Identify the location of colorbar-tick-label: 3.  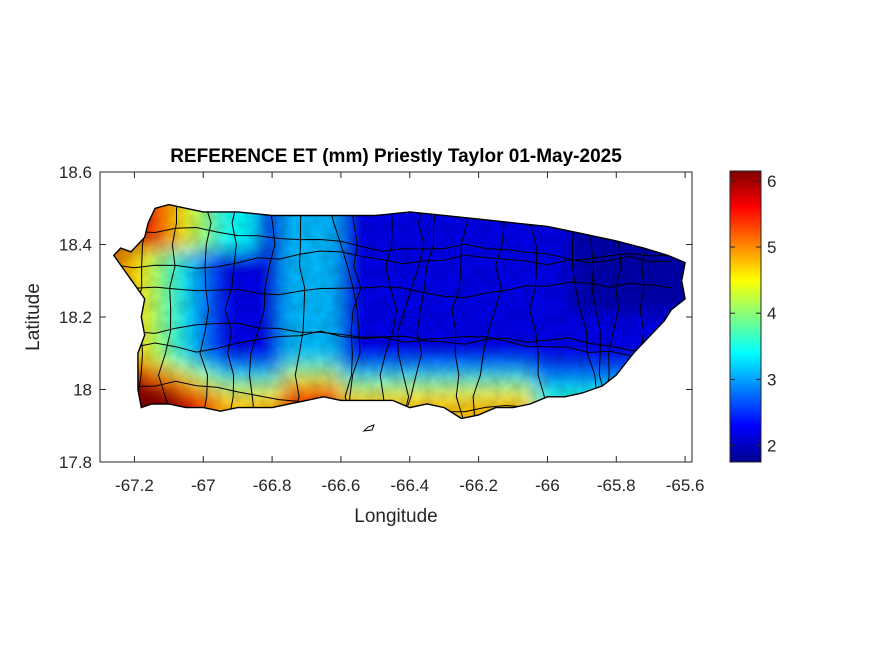
(771, 379).